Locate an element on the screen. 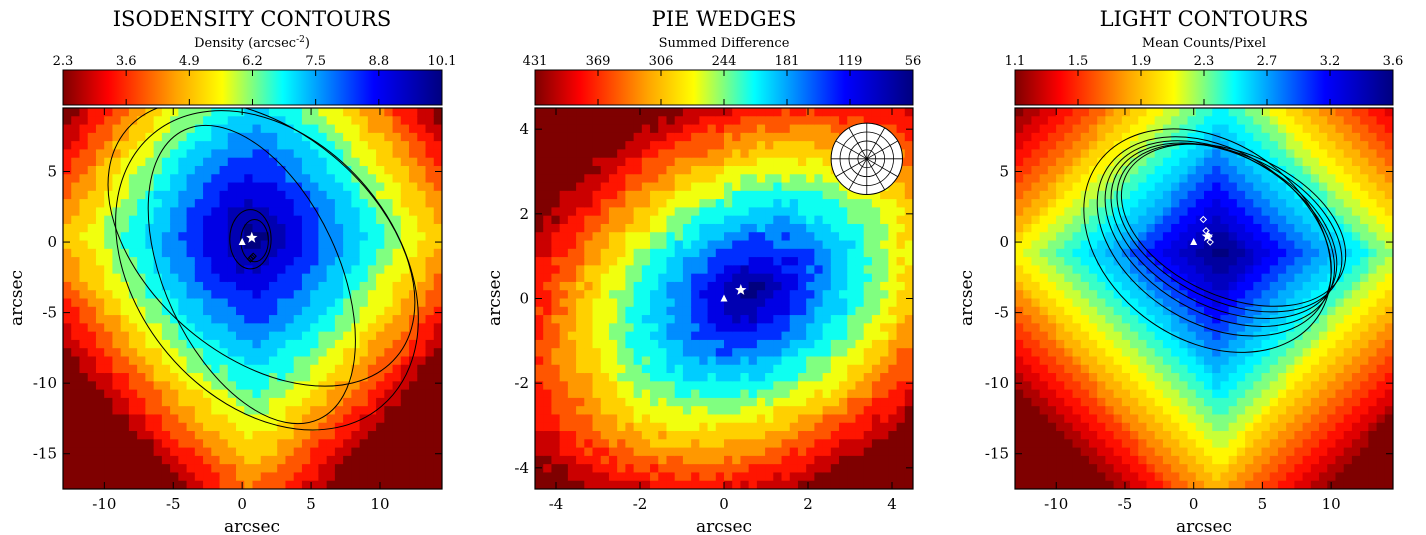  y-tick-label: 4 is located at coordinates (524, 129).